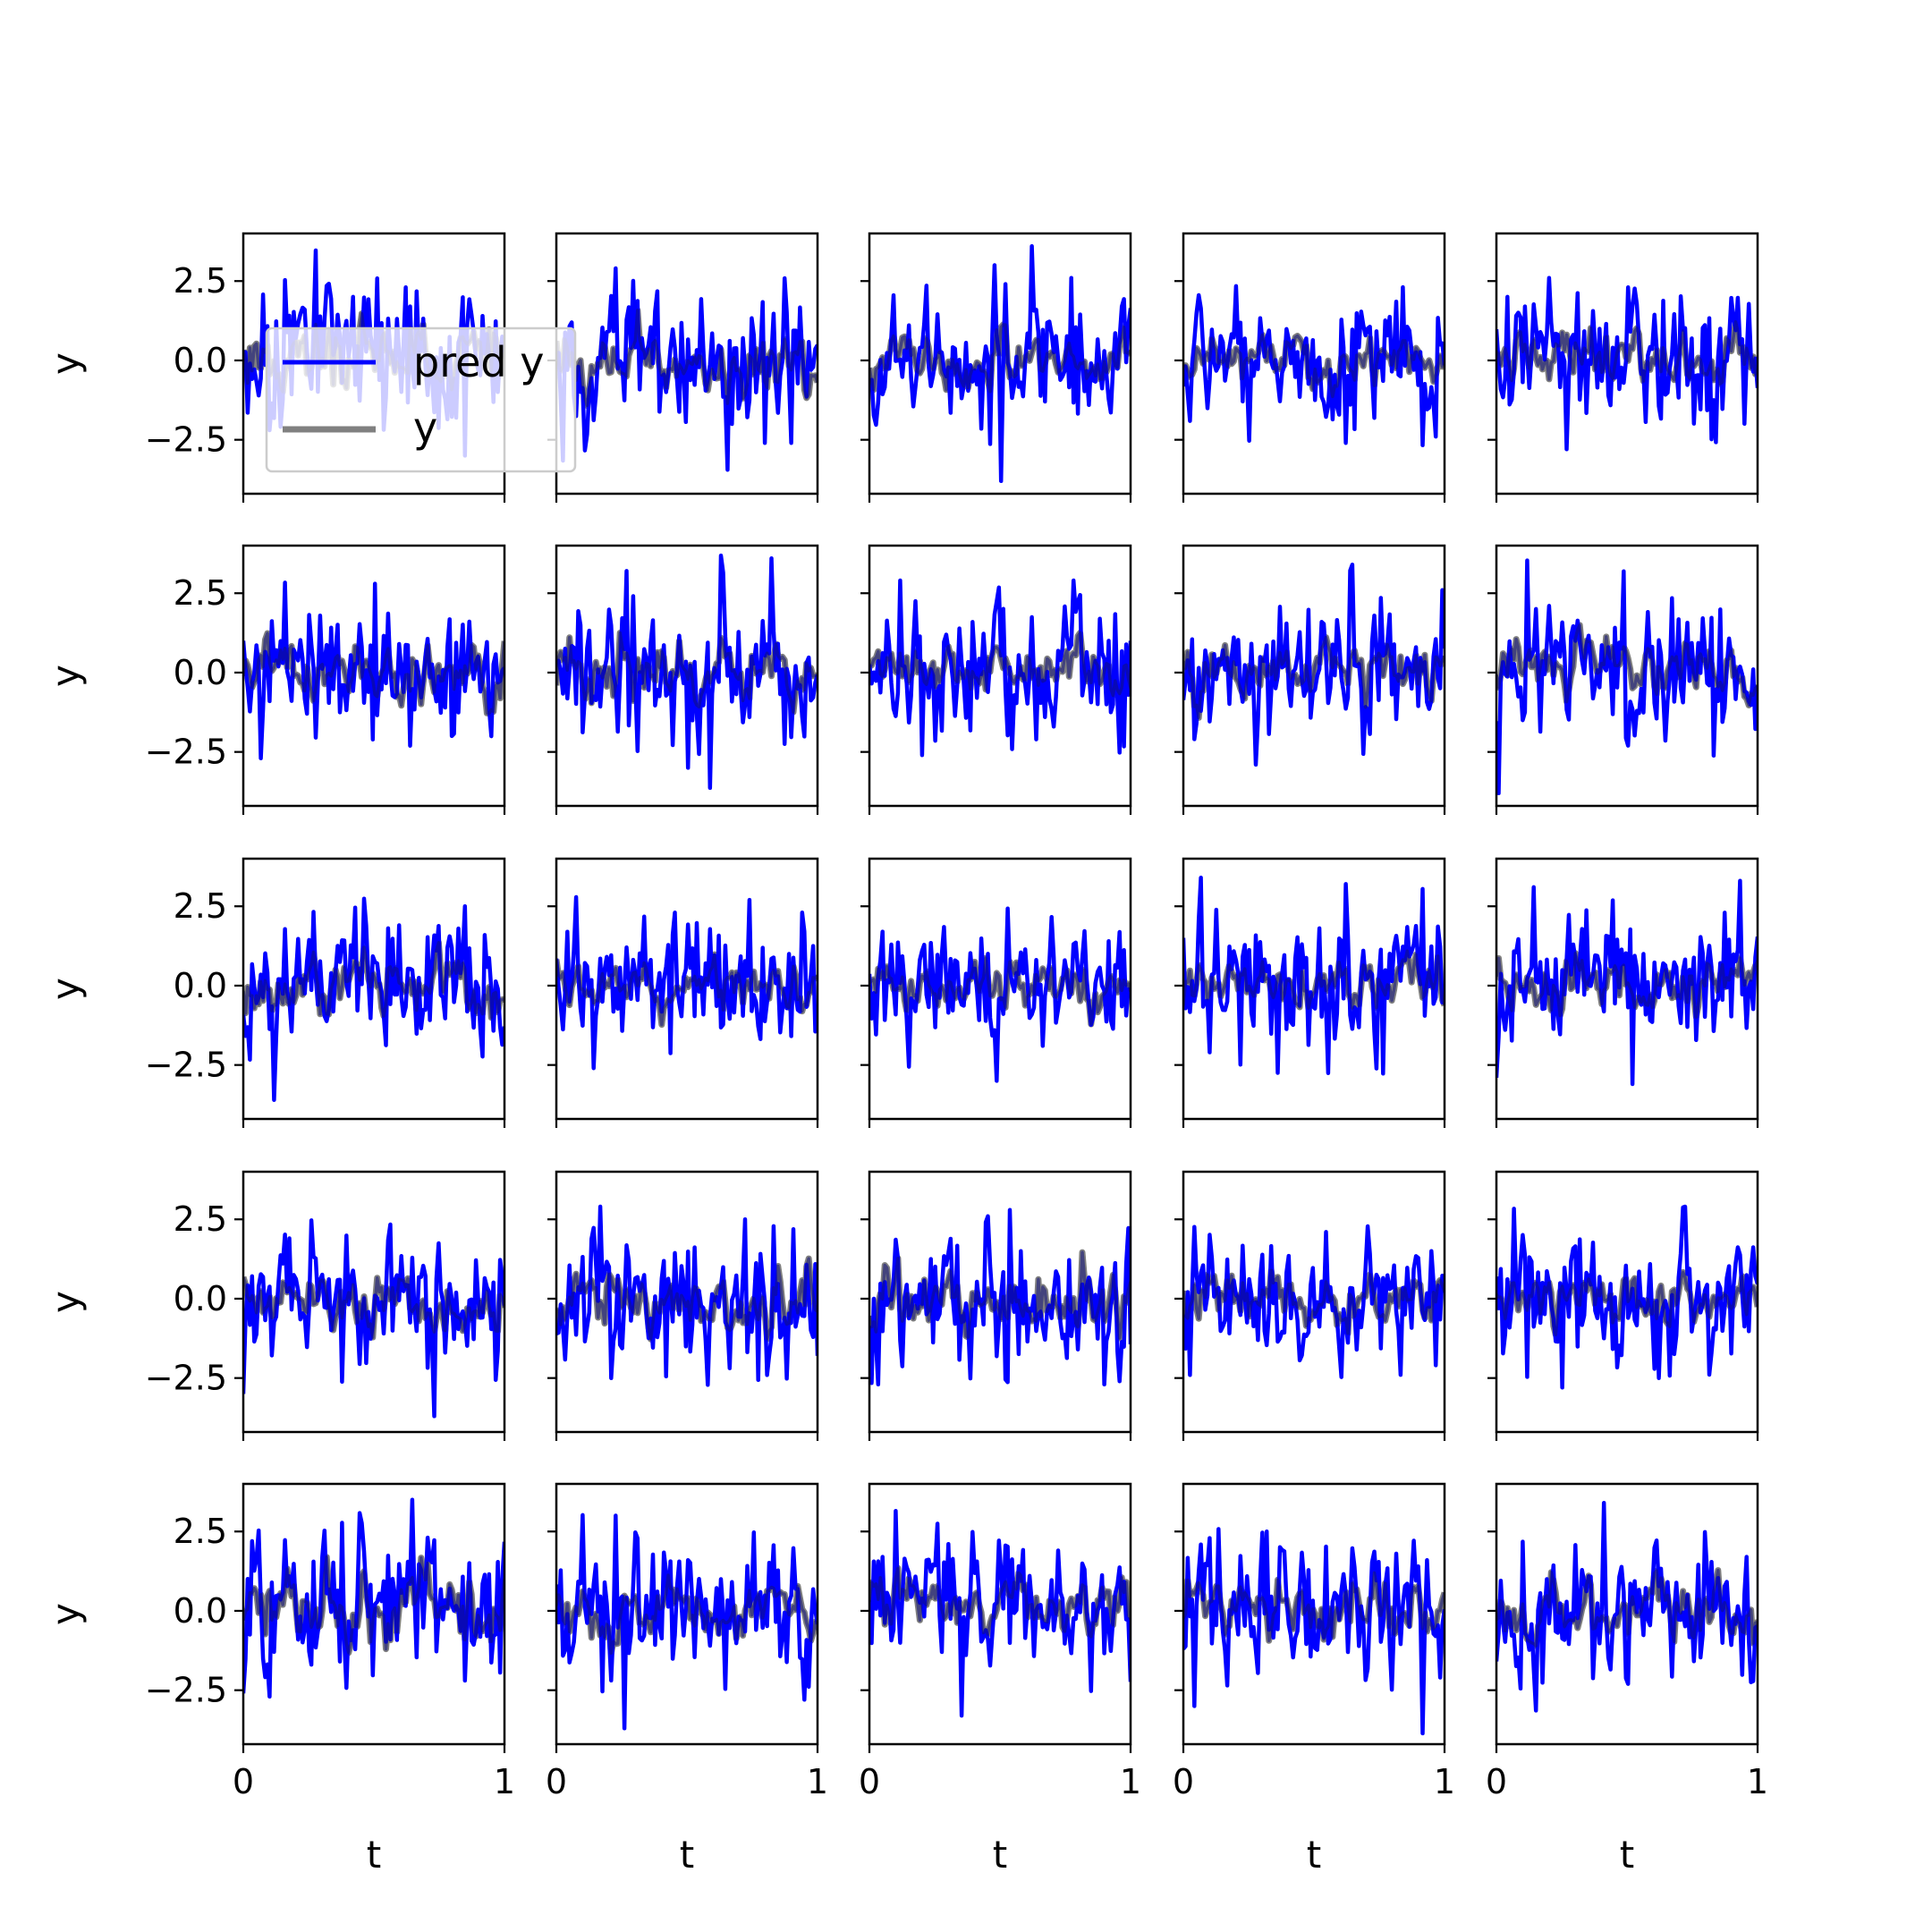  I want to click on legend-label-pred-y: pred y, so click(478, 362).